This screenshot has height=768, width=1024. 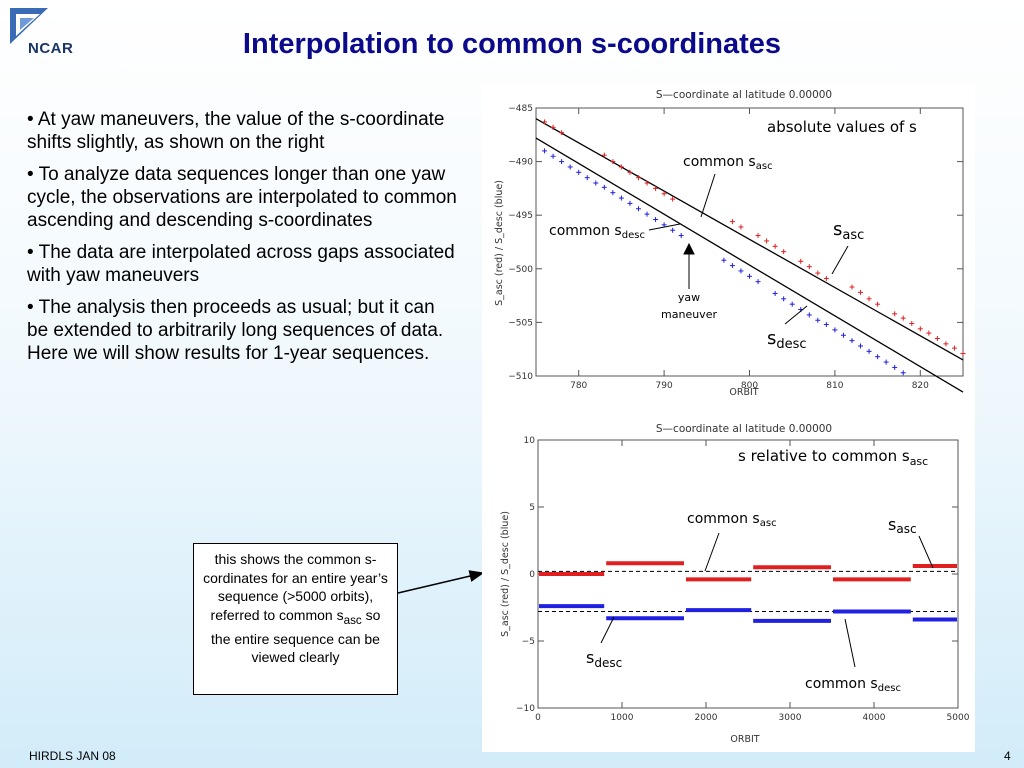 What do you see at coordinates (689, 297) in the screenshot?
I see `annotation-yaw: yaw` at bounding box center [689, 297].